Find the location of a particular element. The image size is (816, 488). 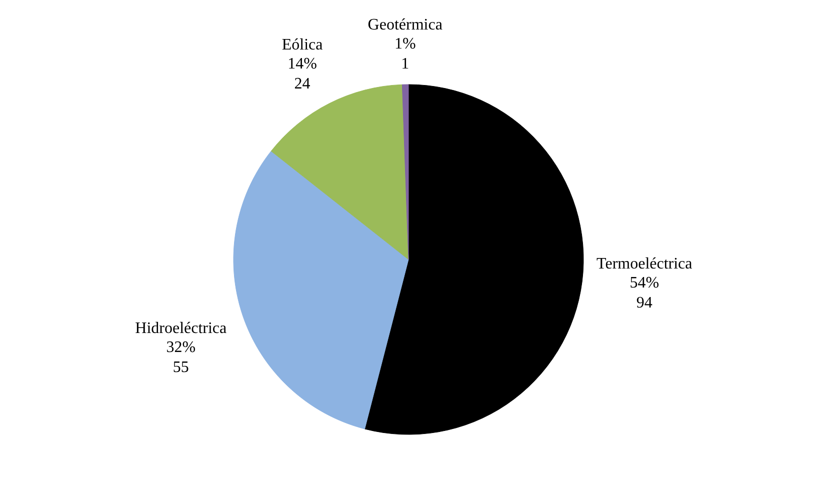

slice-label: Geotérmica is located at coordinates (405, 25).